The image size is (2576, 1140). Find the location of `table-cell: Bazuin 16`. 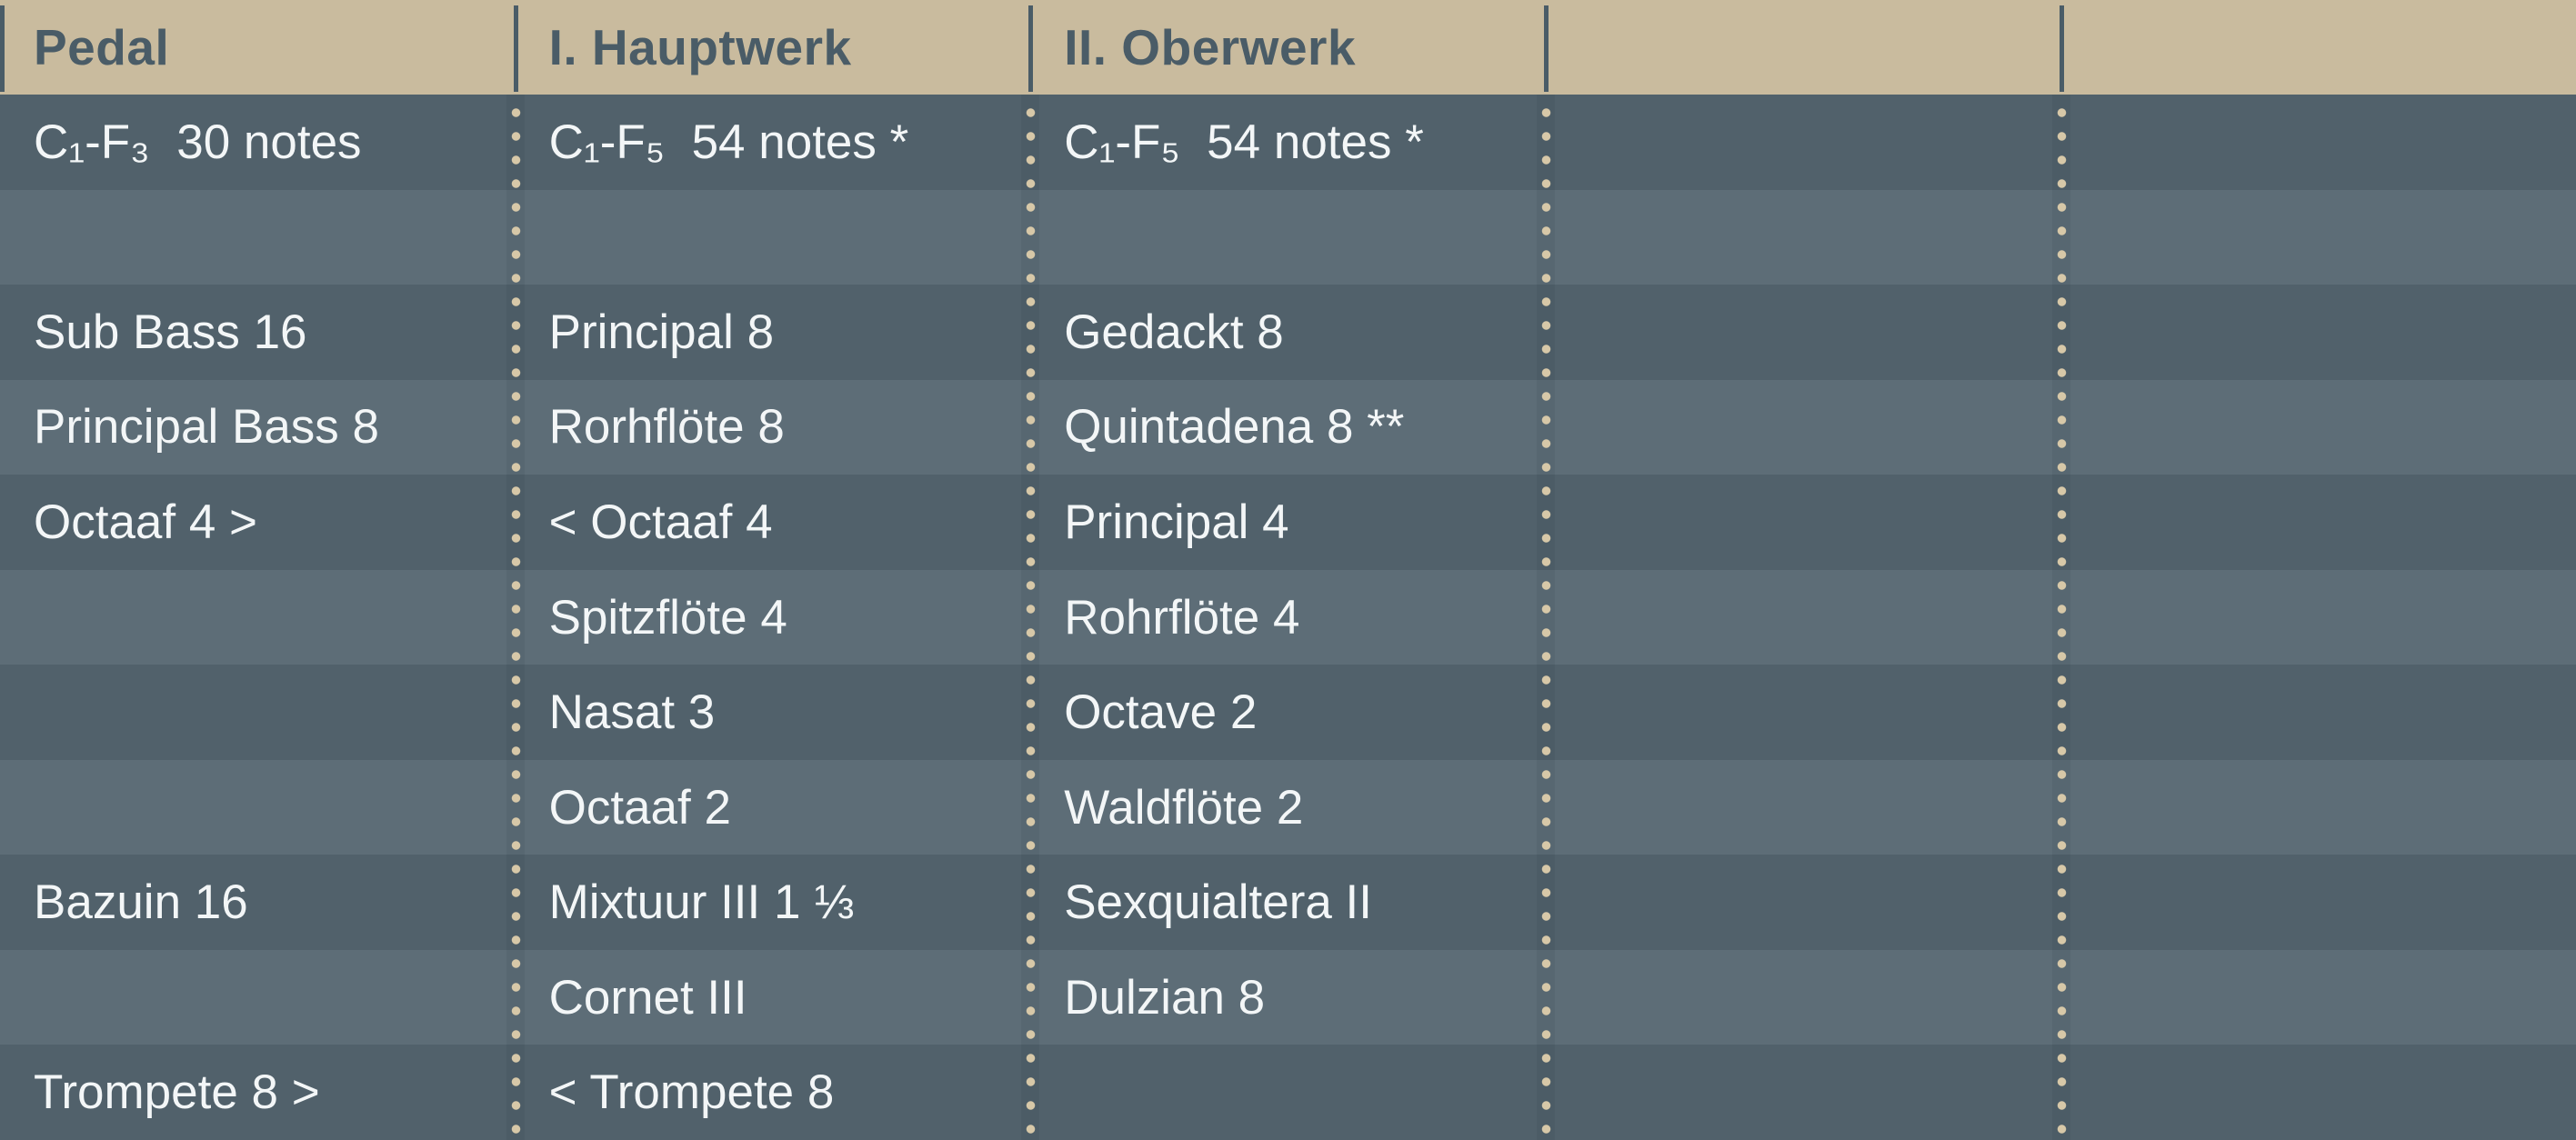

table-cell: Bazuin 16 is located at coordinates (141, 903).